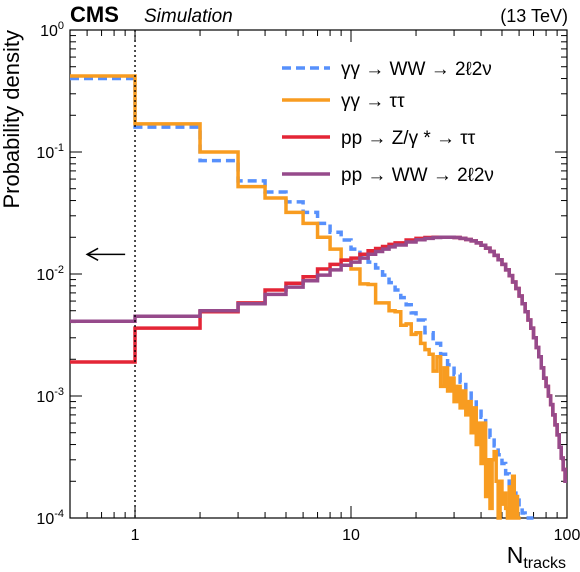  What do you see at coordinates (351, 535) in the screenshot?
I see `x-tick-label: 10` at bounding box center [351, 535].